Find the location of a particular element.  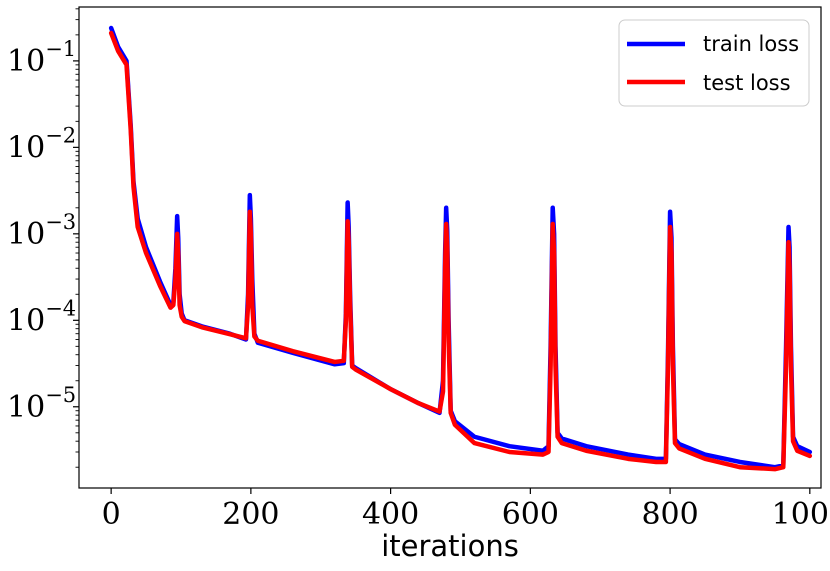

legend: train loss test loss is located at coordinates (714, 63).